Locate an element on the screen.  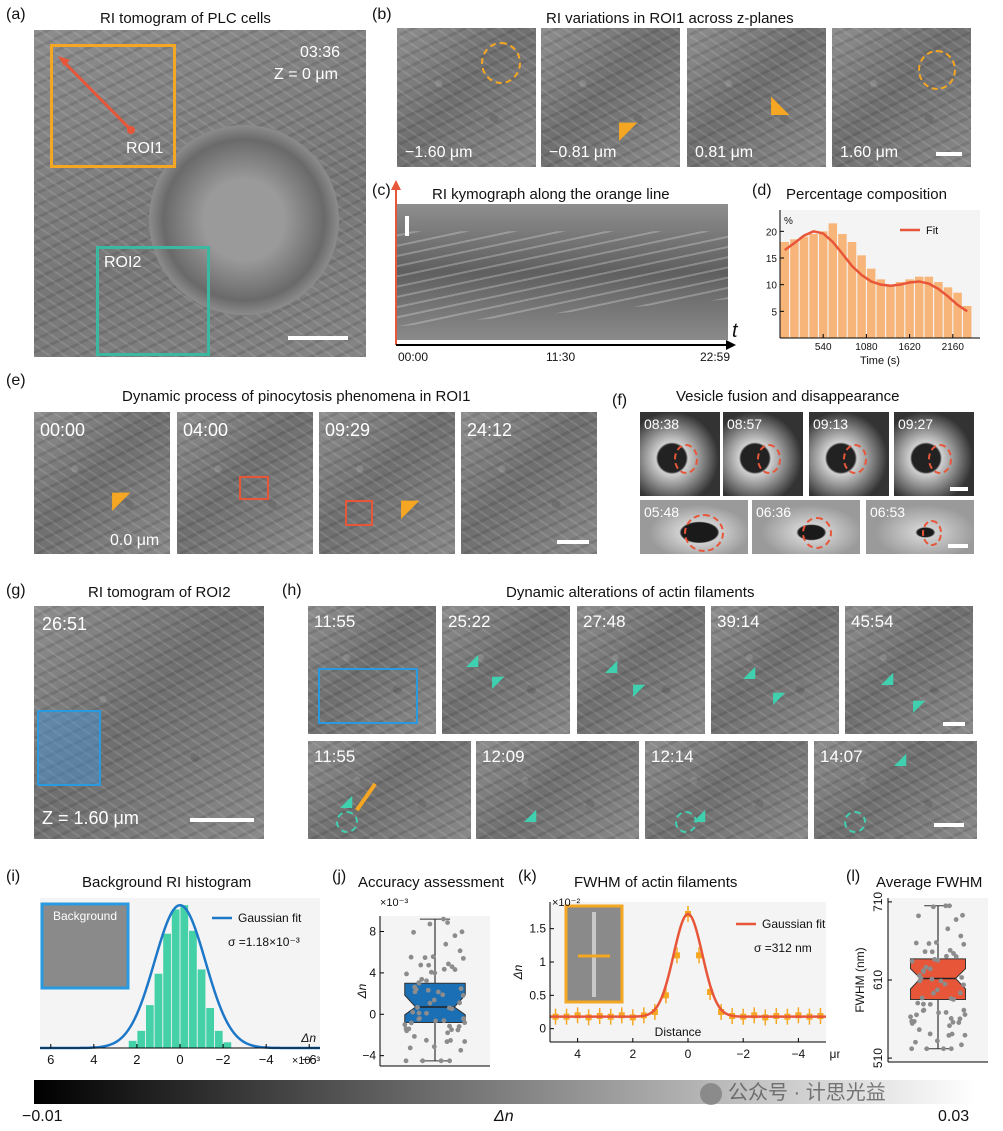
panel-c-title: RI kymograph along the orange line is located at coordinates (551, 194).